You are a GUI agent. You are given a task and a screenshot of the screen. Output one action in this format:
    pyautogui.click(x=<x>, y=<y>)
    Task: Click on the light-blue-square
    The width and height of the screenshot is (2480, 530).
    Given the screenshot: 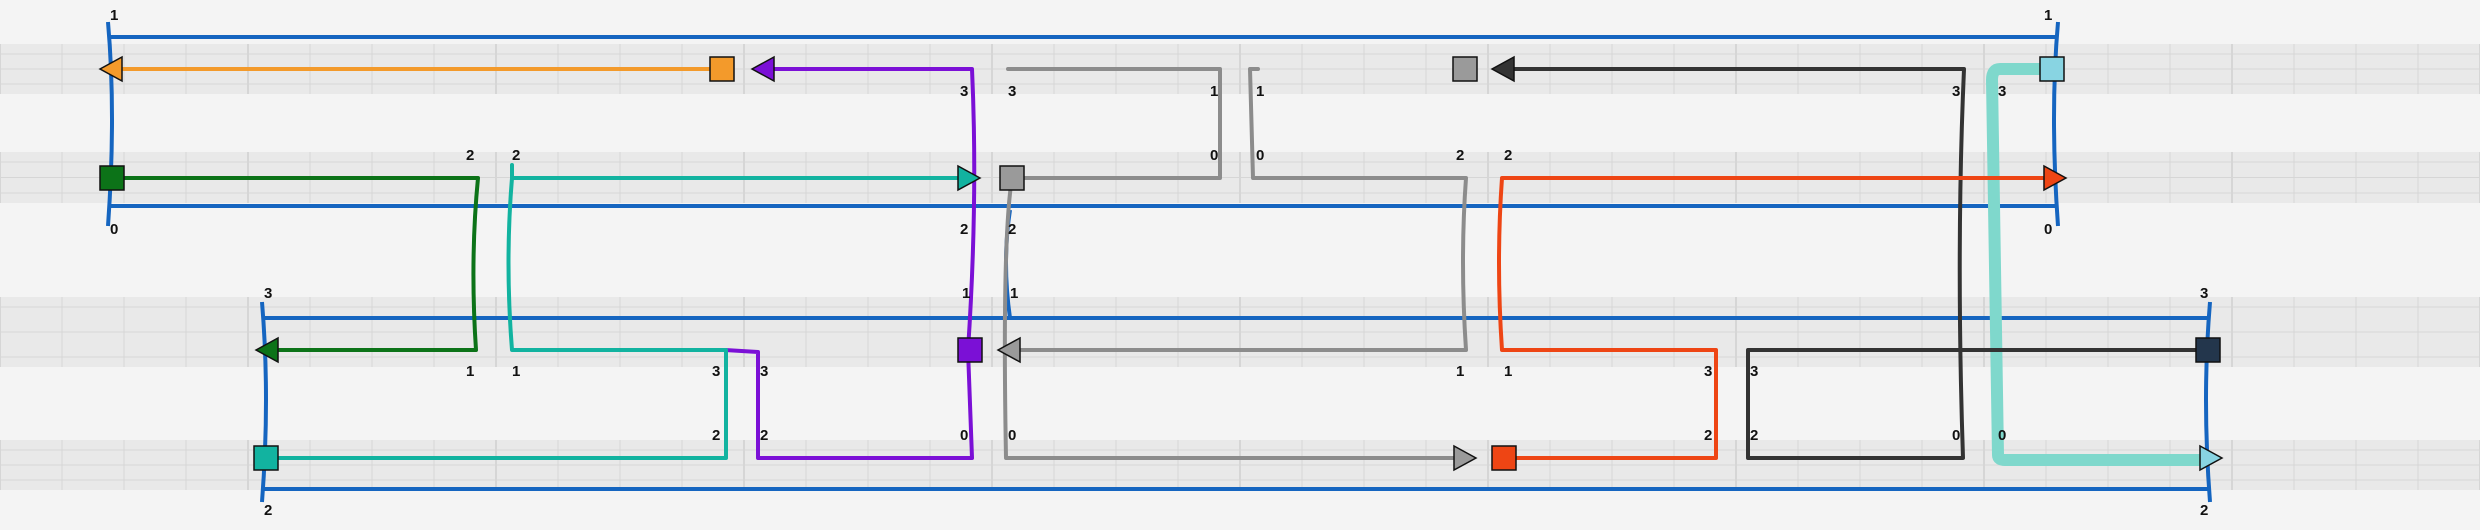 What is the action you would take?
    pyautogui.click(x=2052, y=69)
    